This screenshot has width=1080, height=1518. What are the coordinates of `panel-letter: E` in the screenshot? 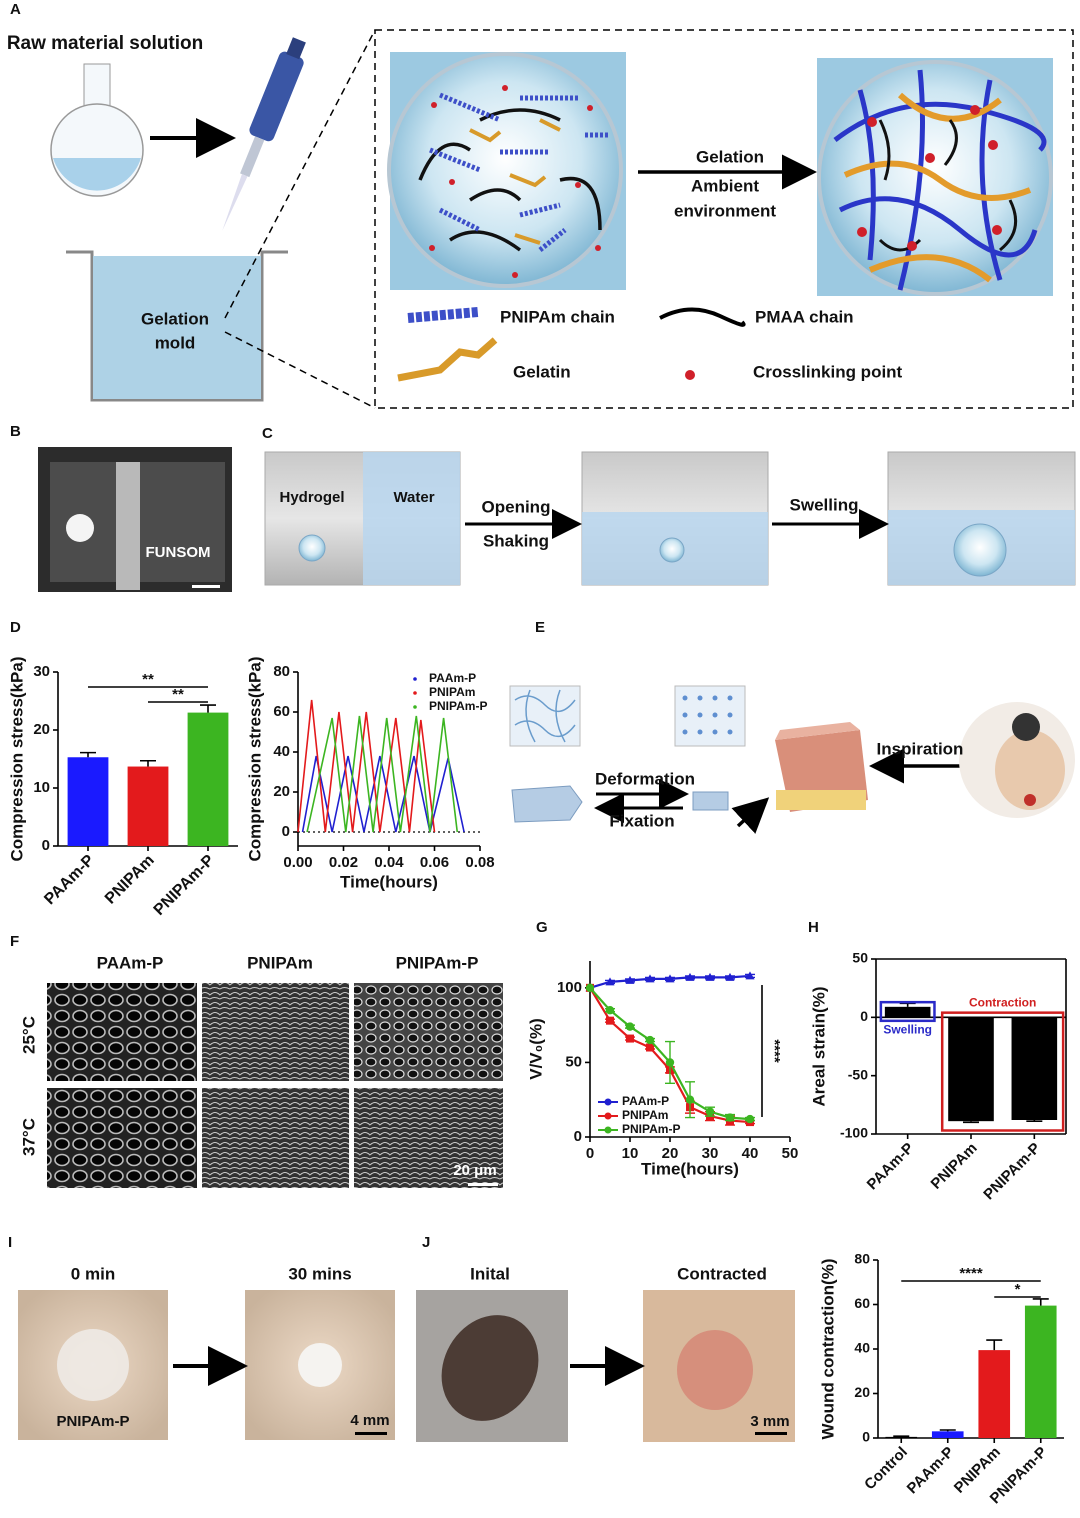 It's located at (540, 627).